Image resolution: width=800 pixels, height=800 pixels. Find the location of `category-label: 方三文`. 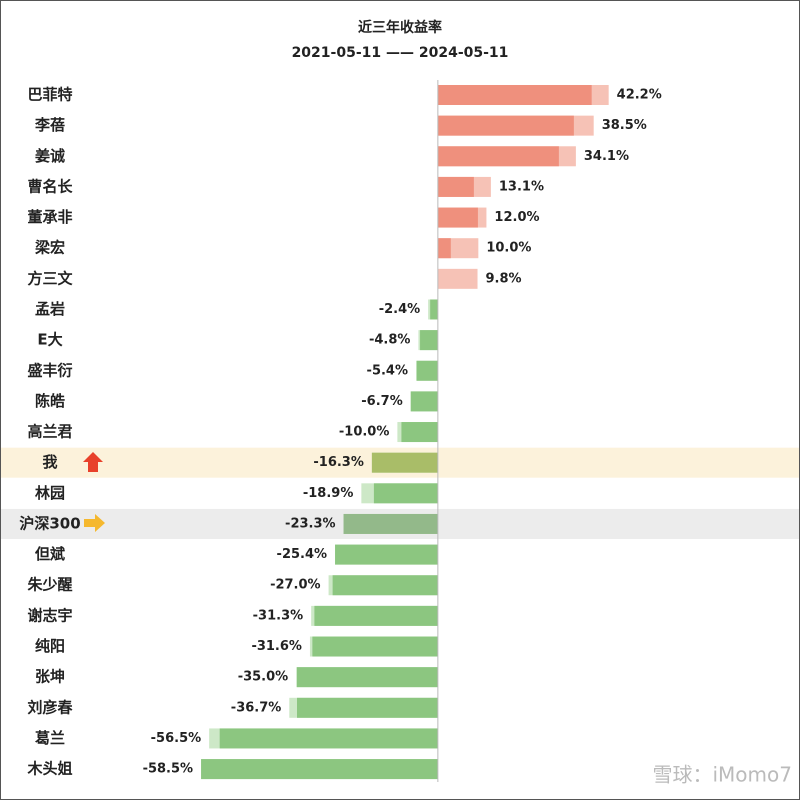

category-label: 方三文 is located at coordinates (50, 278).